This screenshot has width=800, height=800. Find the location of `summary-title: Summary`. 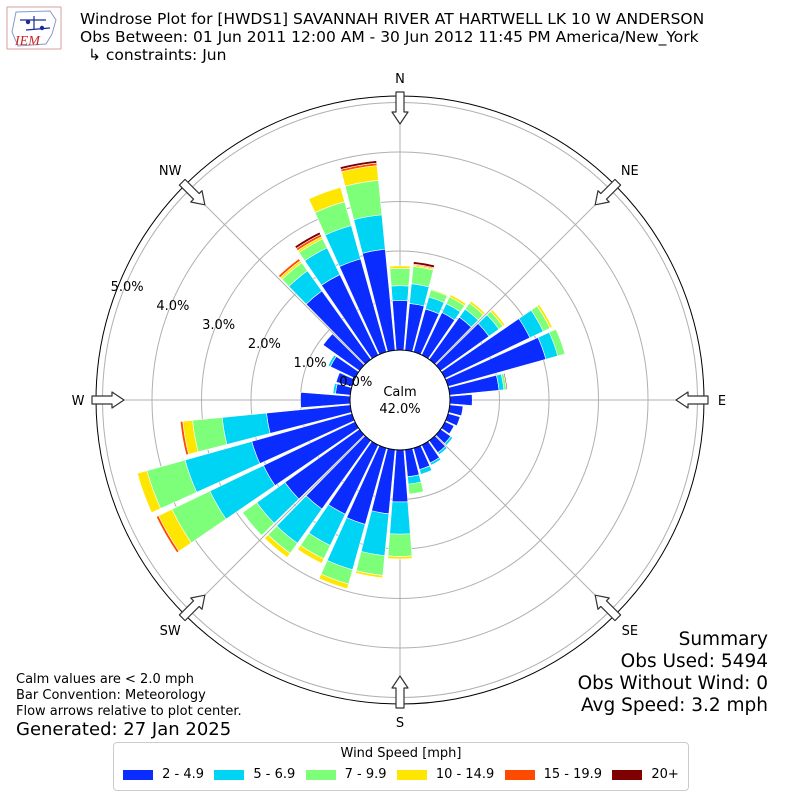

summary-title: Summary is located at coordinates (723, 639).